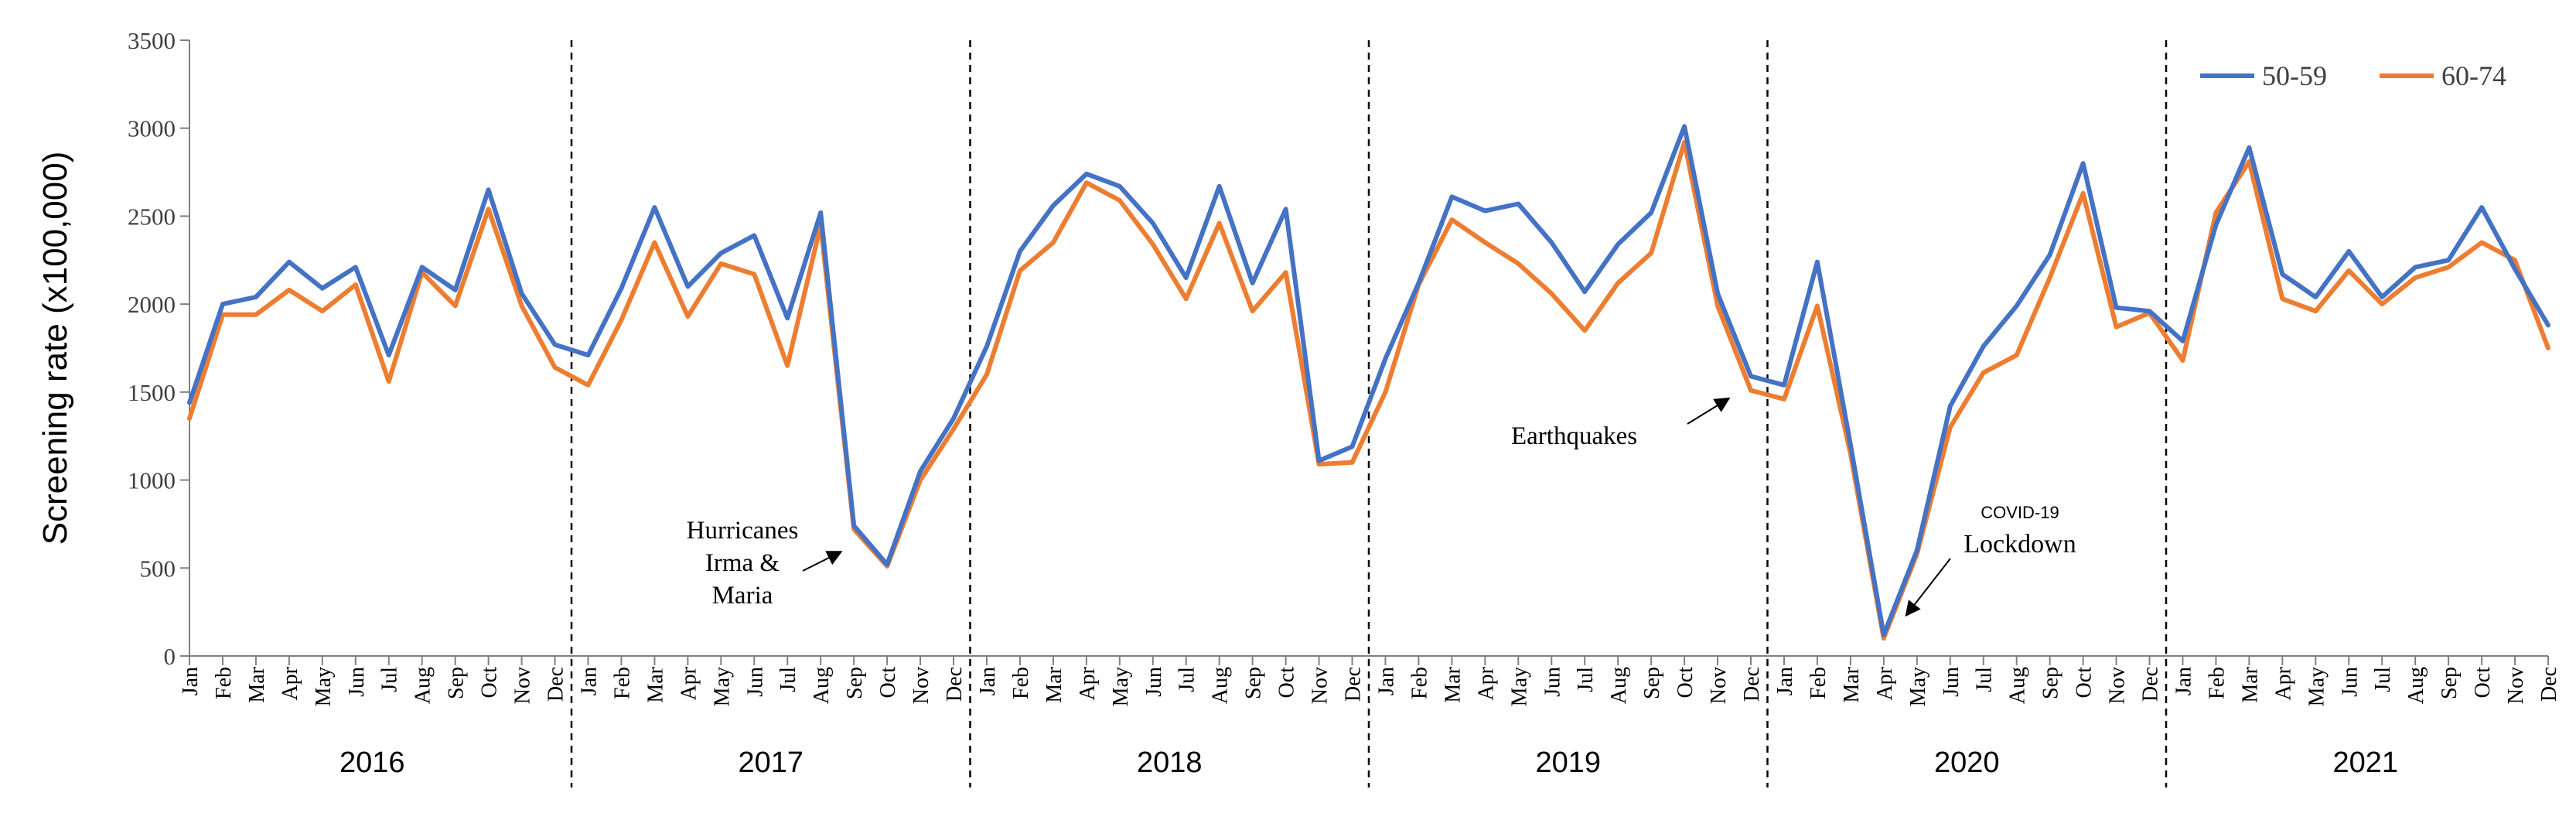 This screenshot has height=813, width=2576. I want to click on x-year-label: 2018, so click(1170, 762).